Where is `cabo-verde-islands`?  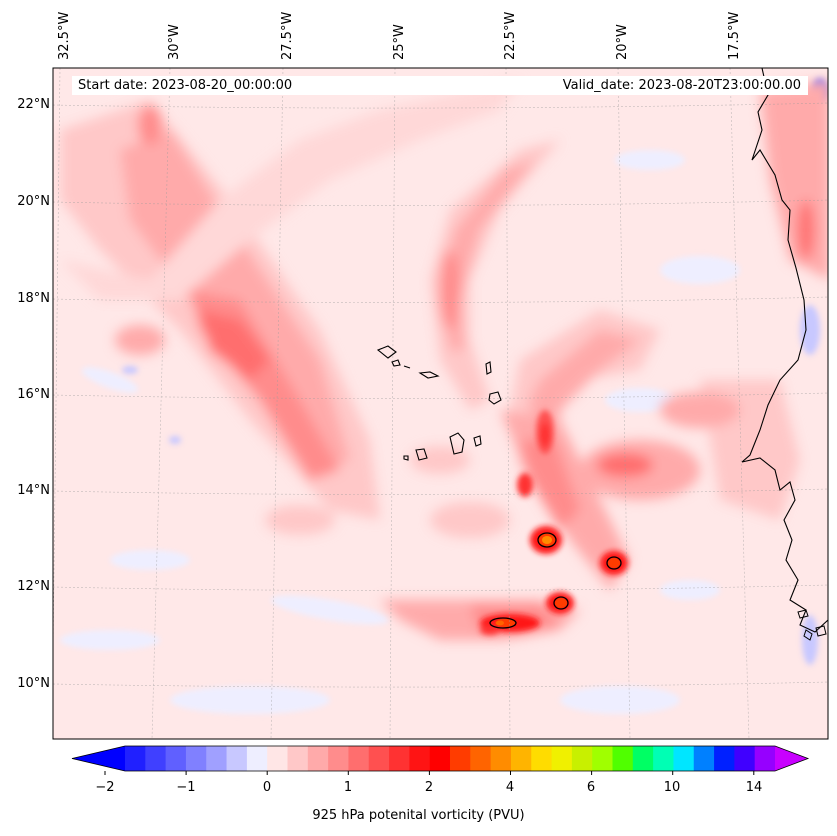
cabo-verde-islands is located at coordinates (439, 403).